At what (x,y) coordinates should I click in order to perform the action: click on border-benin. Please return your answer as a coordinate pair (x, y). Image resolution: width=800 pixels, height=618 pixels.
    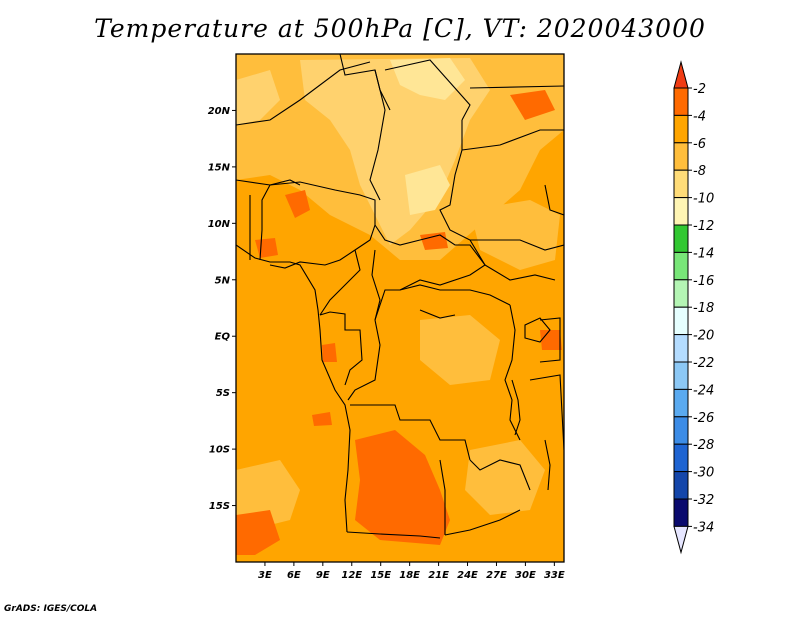
    Looking at the image, I should click on (265, 222).